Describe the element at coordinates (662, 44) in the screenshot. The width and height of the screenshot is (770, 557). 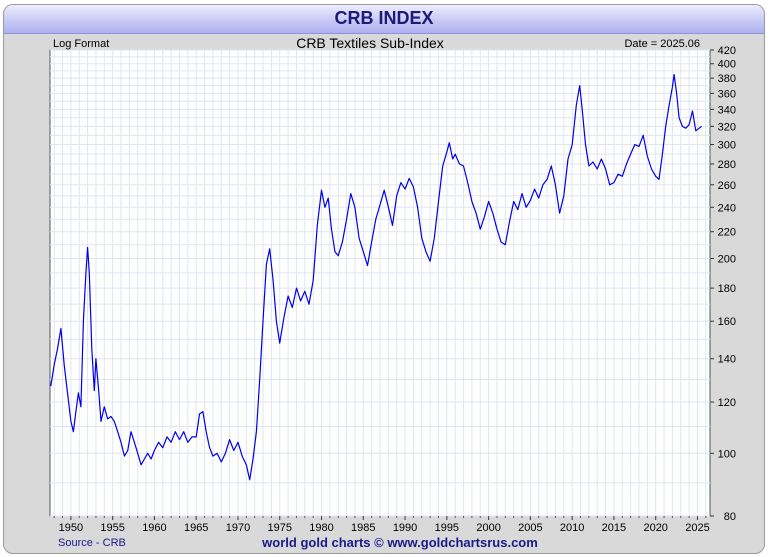
I see `date-label: Date = 2025.06` at that location.